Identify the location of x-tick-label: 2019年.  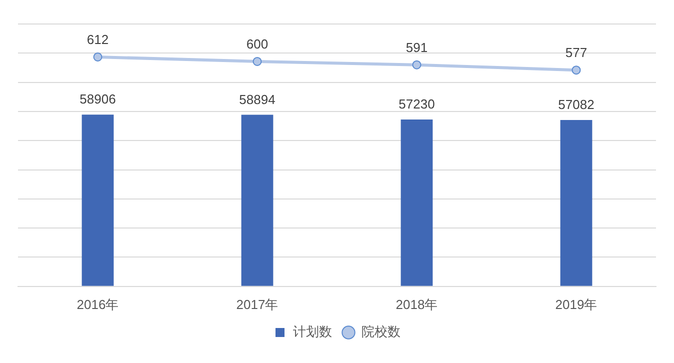
(576, 304).